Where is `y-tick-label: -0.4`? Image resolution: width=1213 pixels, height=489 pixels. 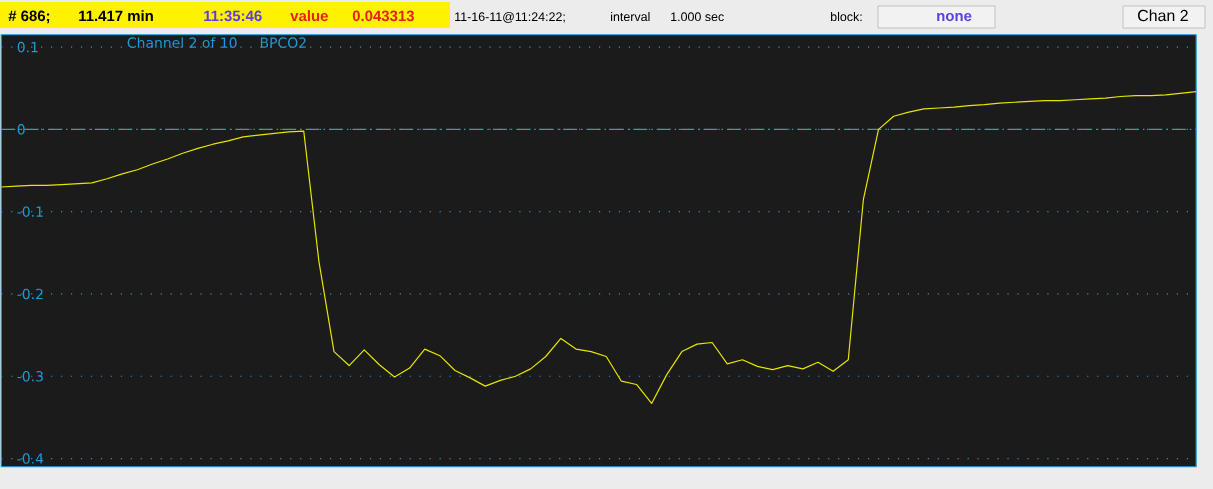 y-tick-label: -0.4 is located at coordinates (30, 458).